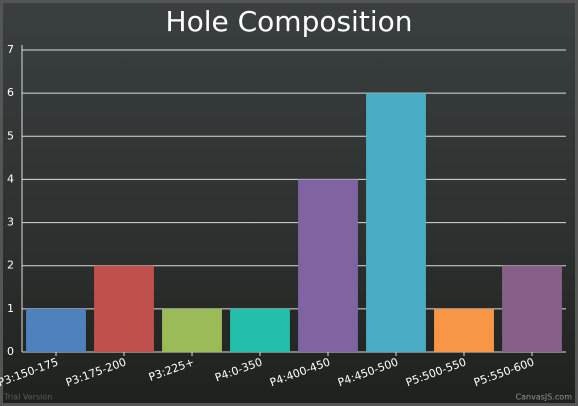 The height and width of the screenshot is (406, 578). Describe the element at coordinates (10, 178) in the screenshot. I see `y-tick-label: 4` at that location.